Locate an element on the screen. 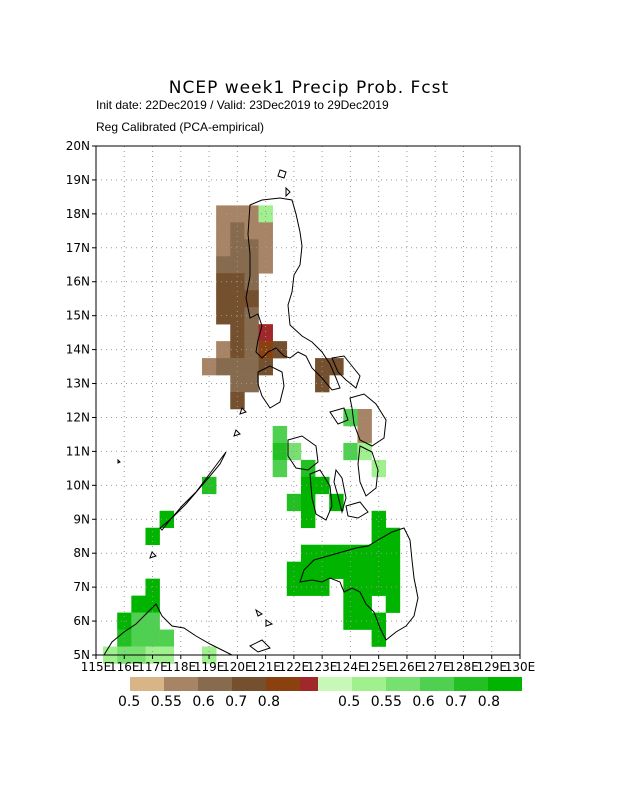 This screenshot has width=618, height=800. lon-label: 125E is located at coordinates (378, 667).